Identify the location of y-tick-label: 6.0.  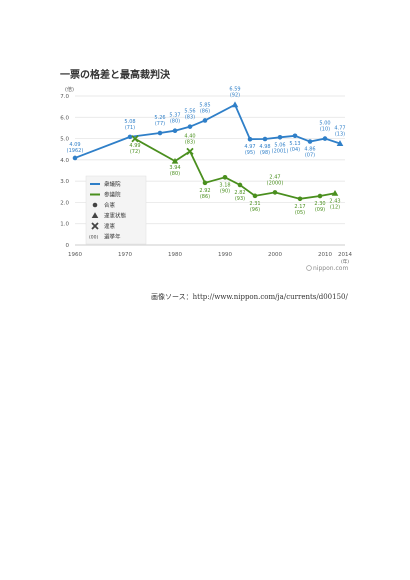
(64, 118).